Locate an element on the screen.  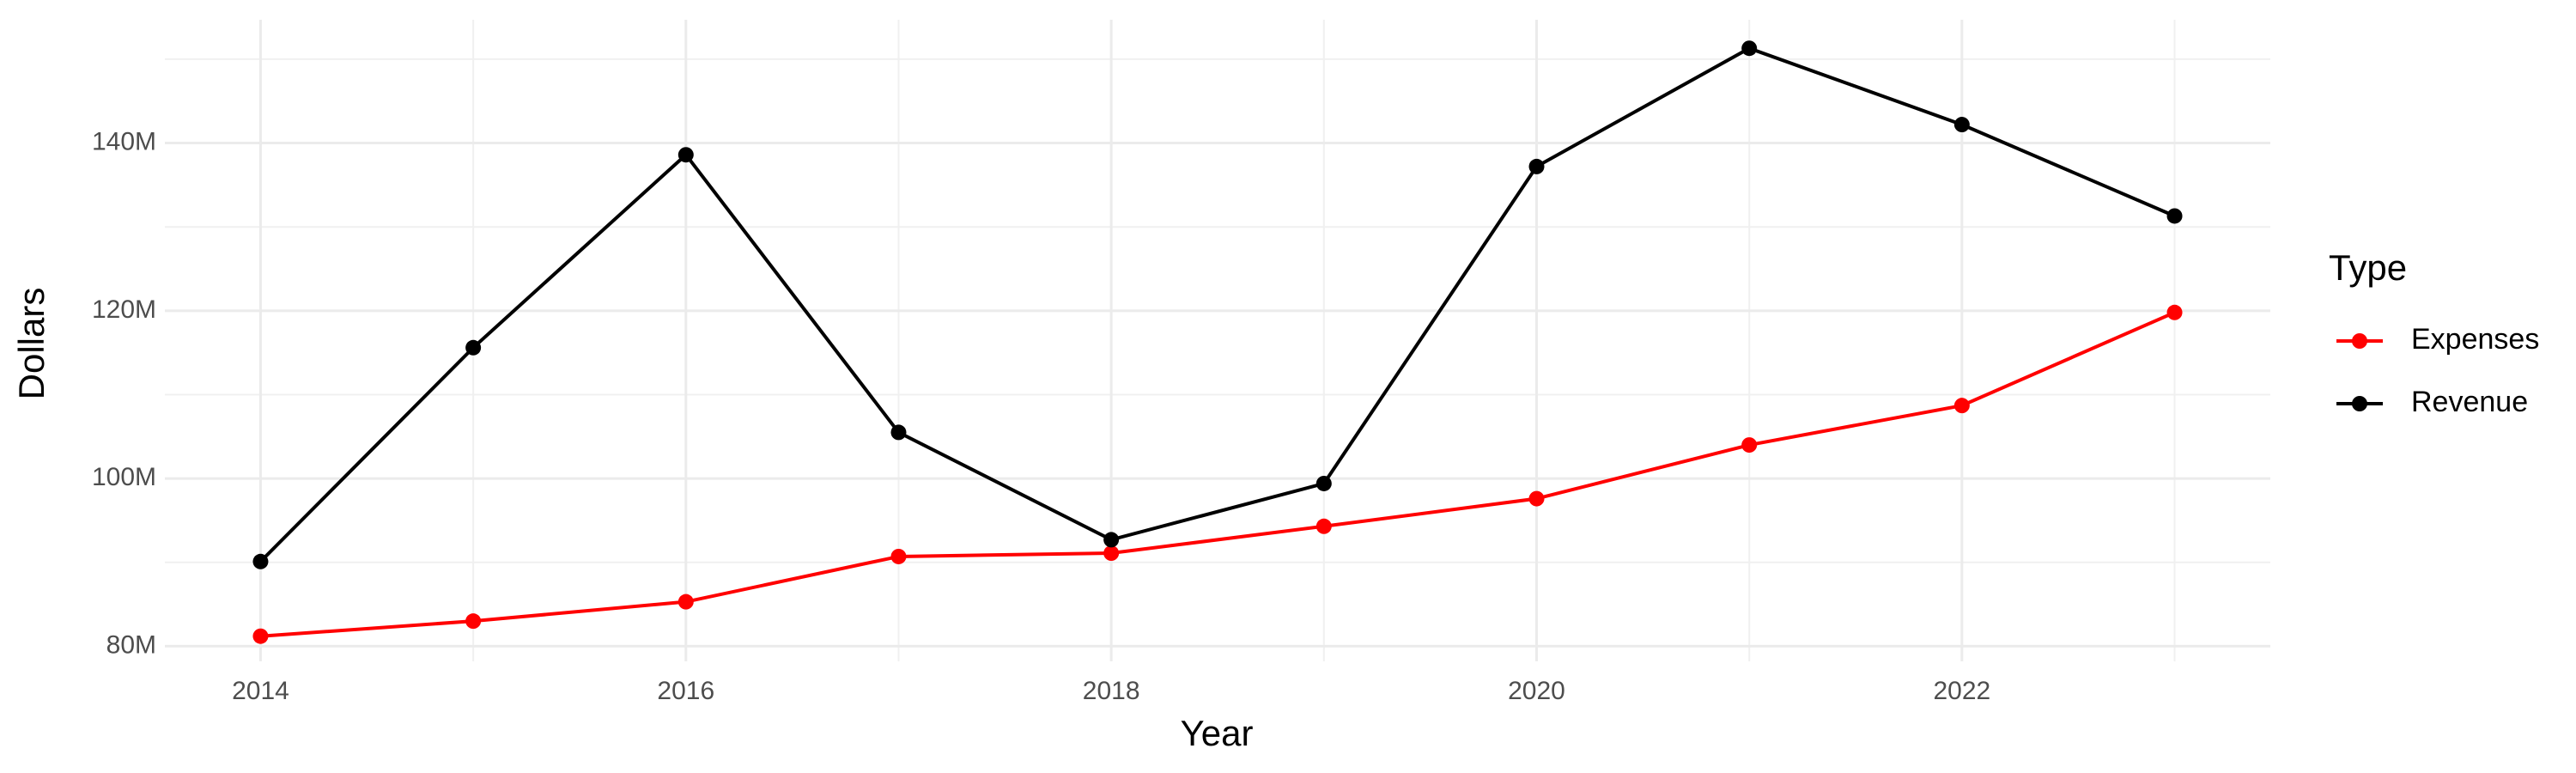
legend-label: Revenue is located at coordinates (2470, 402).